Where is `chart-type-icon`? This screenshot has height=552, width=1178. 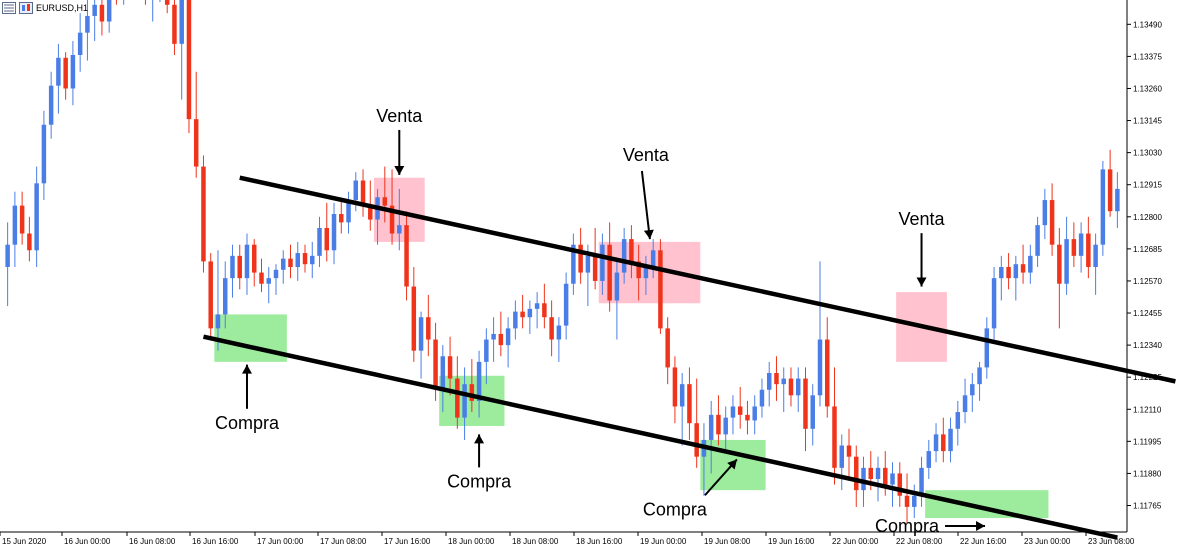 chart-type-icon is located at coordinates (26, 8).